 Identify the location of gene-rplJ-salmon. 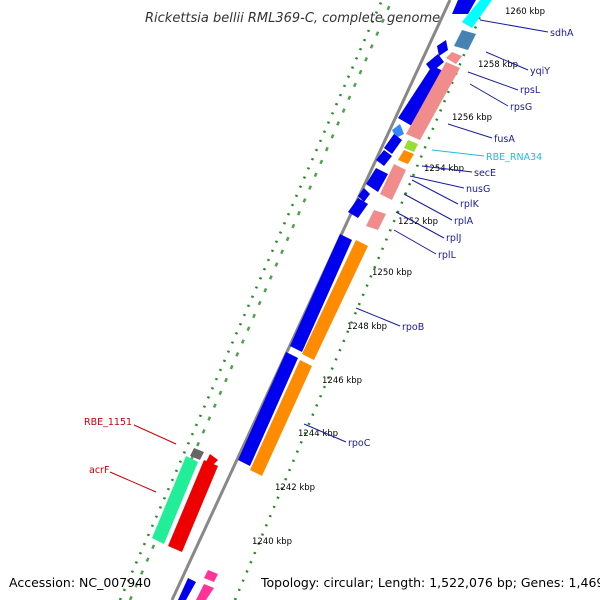
(376, 220).